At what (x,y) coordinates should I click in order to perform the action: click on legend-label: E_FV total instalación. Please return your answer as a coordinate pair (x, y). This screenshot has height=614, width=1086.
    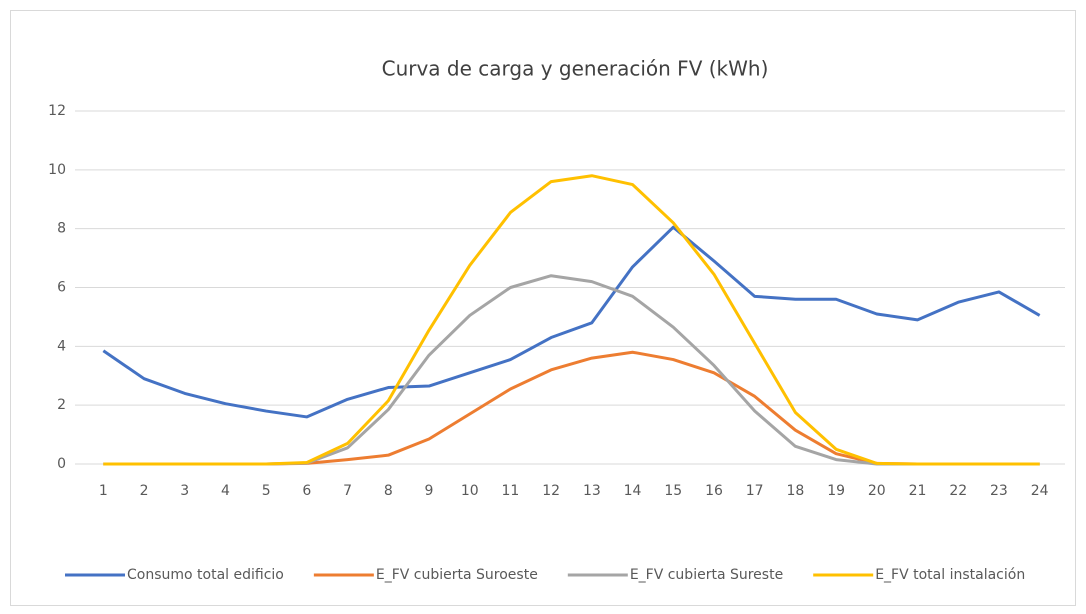
    Looking at the image, I should click on (950, 575).